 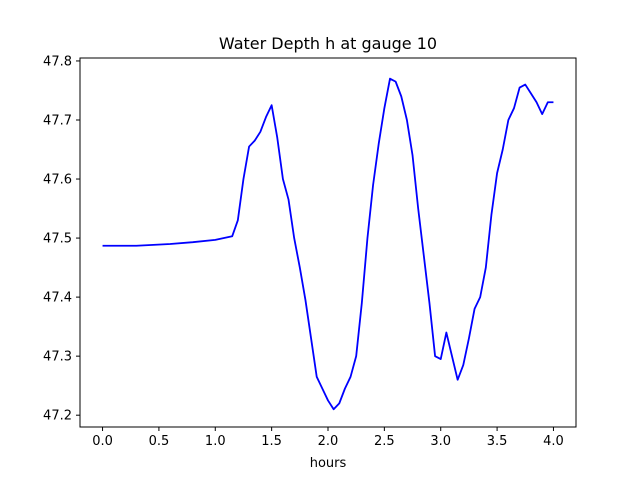 What do you see at coordinates (440, 441) in the screenshot?
I see `x-tick-label: 3.0` at bounding box center [440, 441].